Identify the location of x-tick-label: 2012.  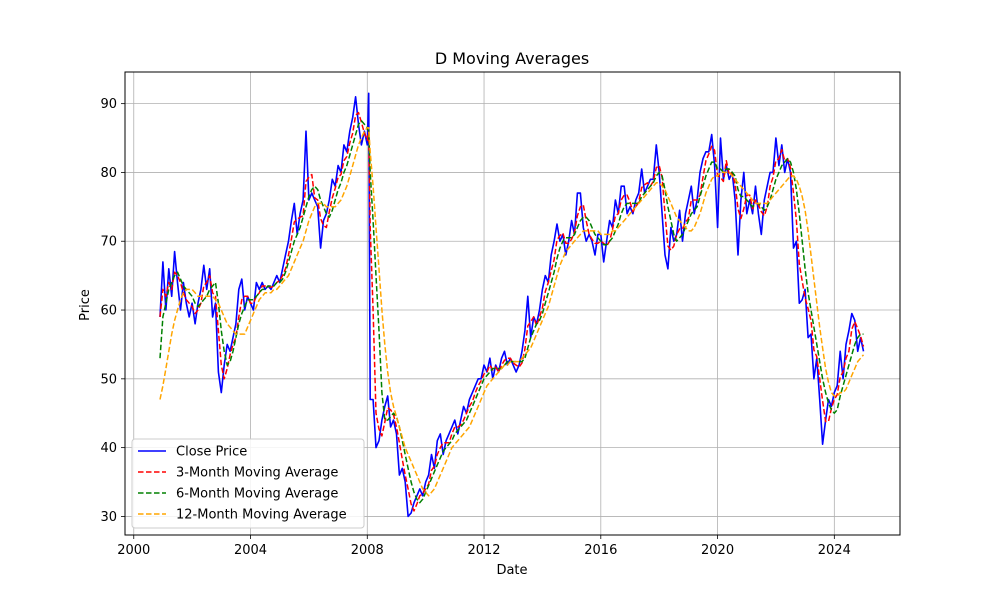
(483, 550).